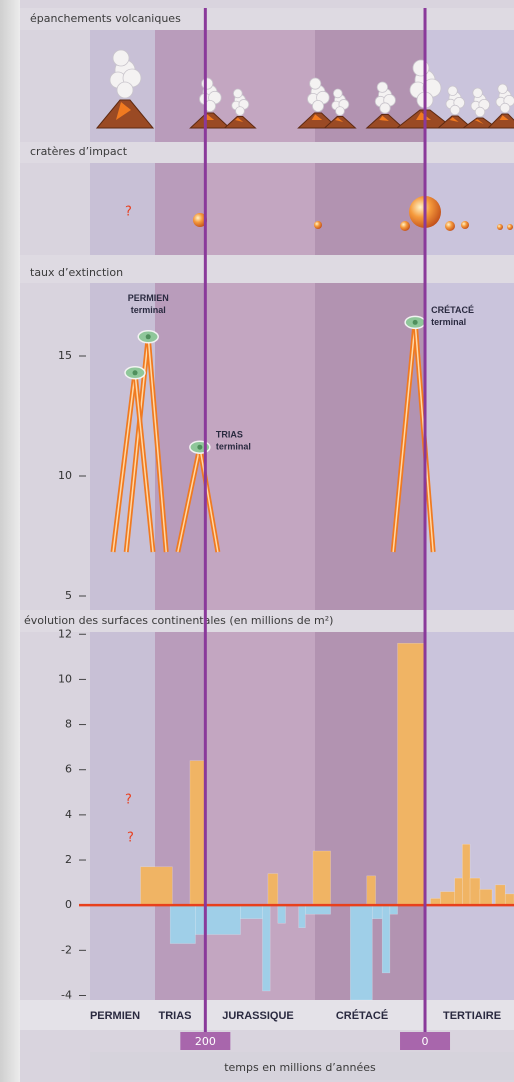 The image size is (514, 1082). What do you see at coordinates (65, 633) in the screenshot?
I see `y-tick-label: 12` at bounding box center [65, 633].